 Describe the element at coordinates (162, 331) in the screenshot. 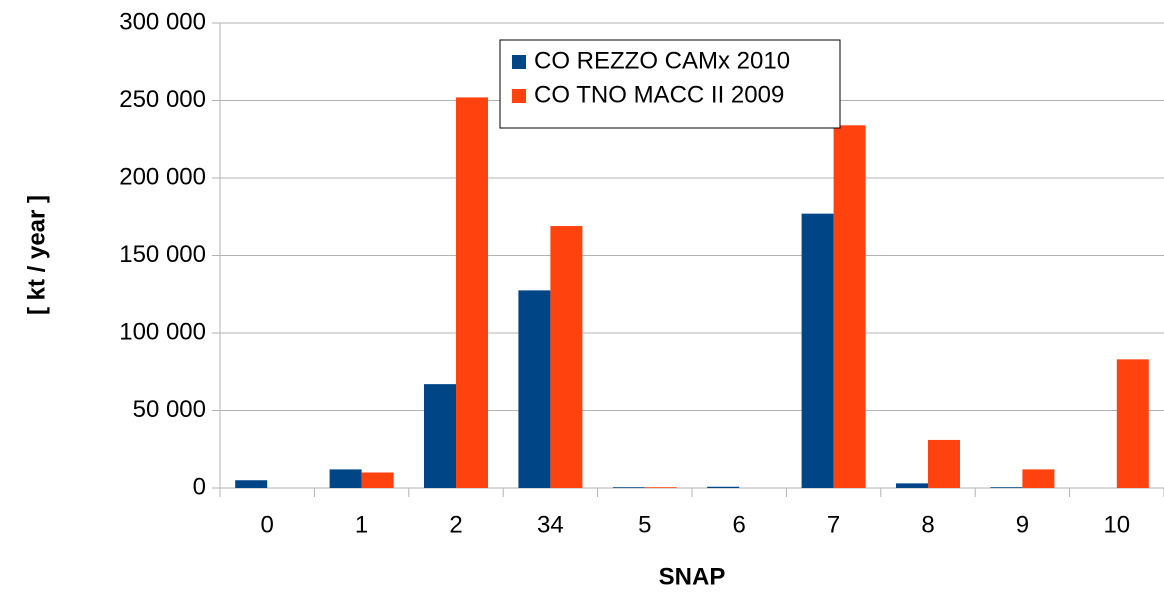

I see `y-tick-label: 100 000` at that location.